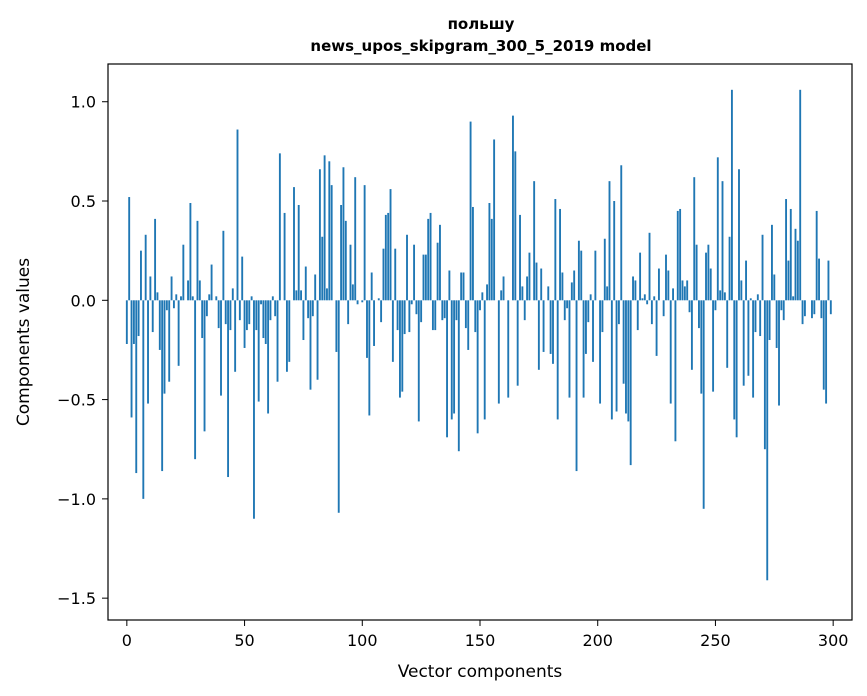 The width and height of the screenshot is (867, 696). What do you see at coordinates (244, 640) in the screenshot?
I see `x-tick-label-50: 50` at bounding box center [244, 640].